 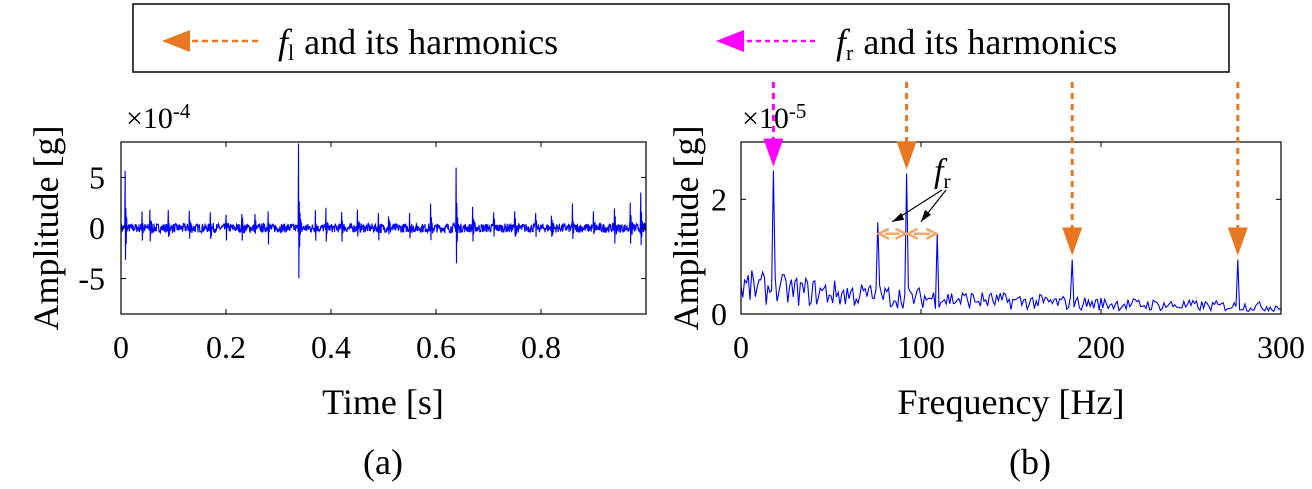 What do you see at coordinates (942, 173) in the screenshot?
I see `panel-b-fr-annotation: fr` at bounding box center [942, 173].